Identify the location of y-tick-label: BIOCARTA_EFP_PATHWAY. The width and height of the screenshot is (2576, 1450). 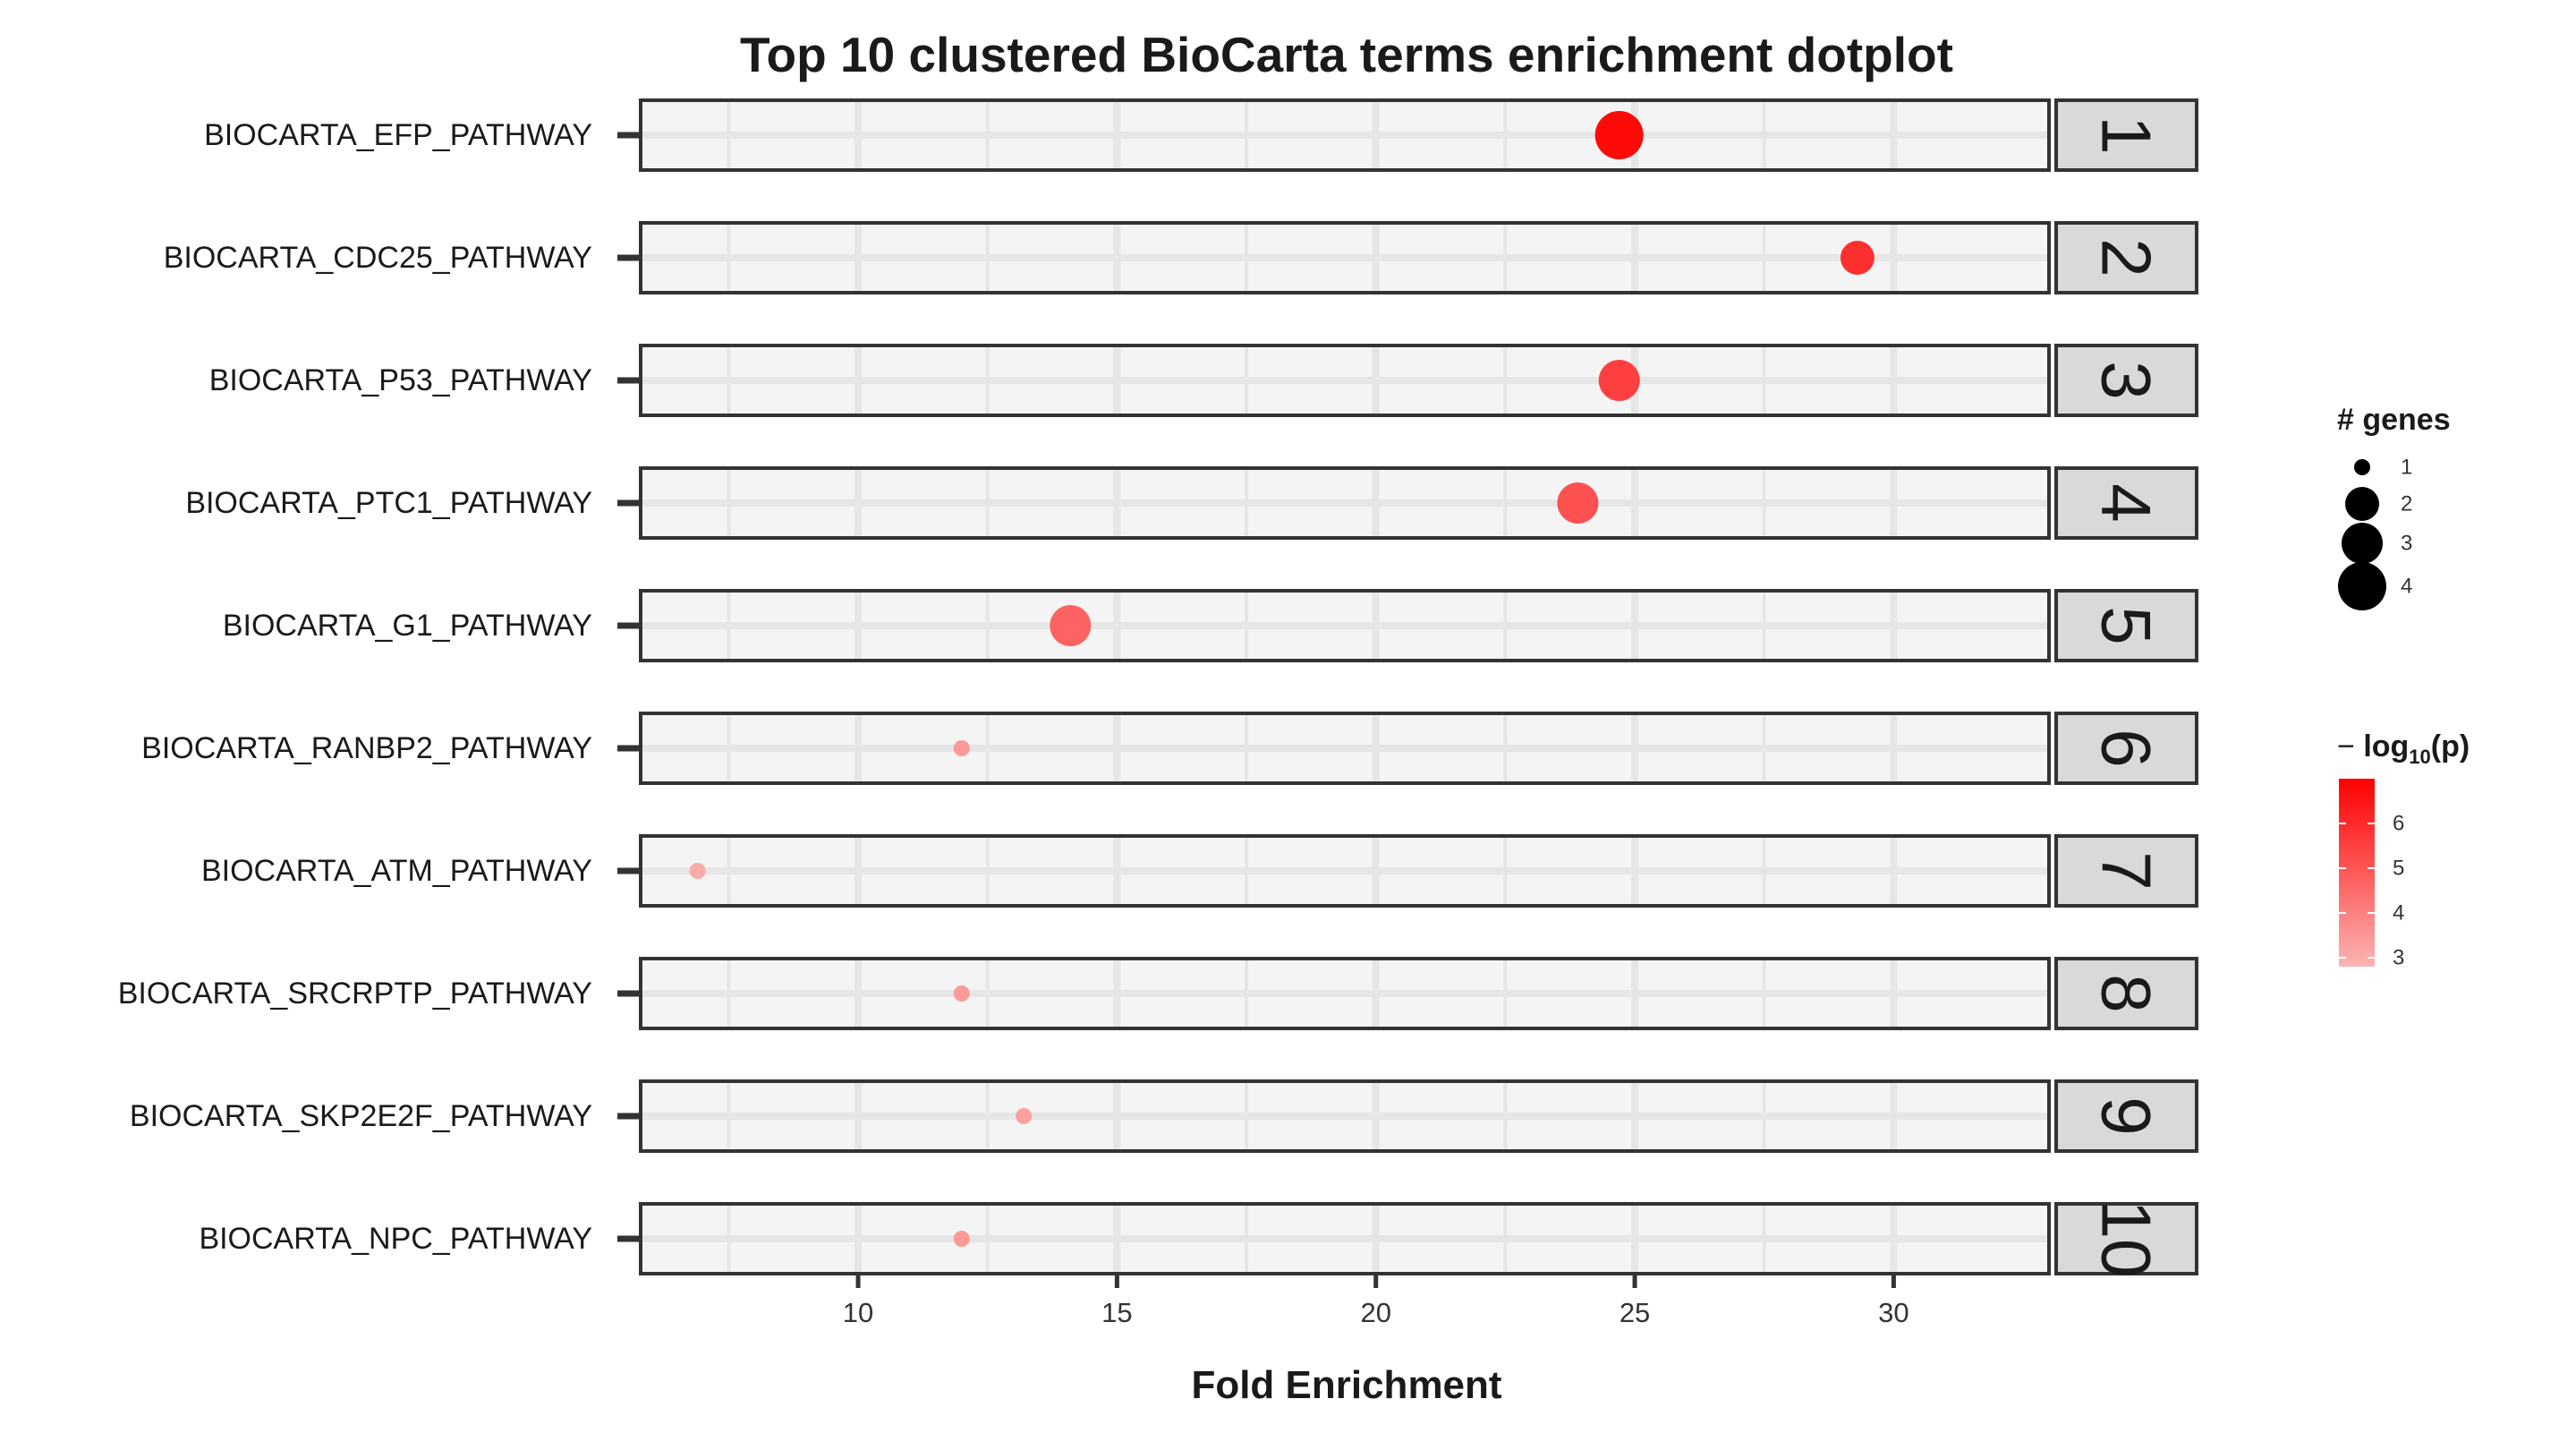
(398, 135).